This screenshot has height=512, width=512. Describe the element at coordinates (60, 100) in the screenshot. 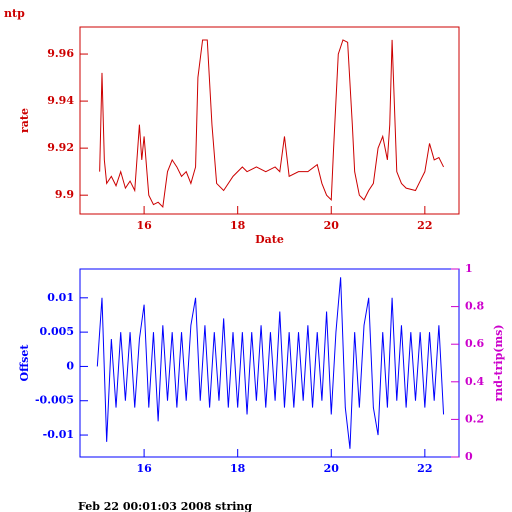

I see `y-tick-label: 9.94` at that location.